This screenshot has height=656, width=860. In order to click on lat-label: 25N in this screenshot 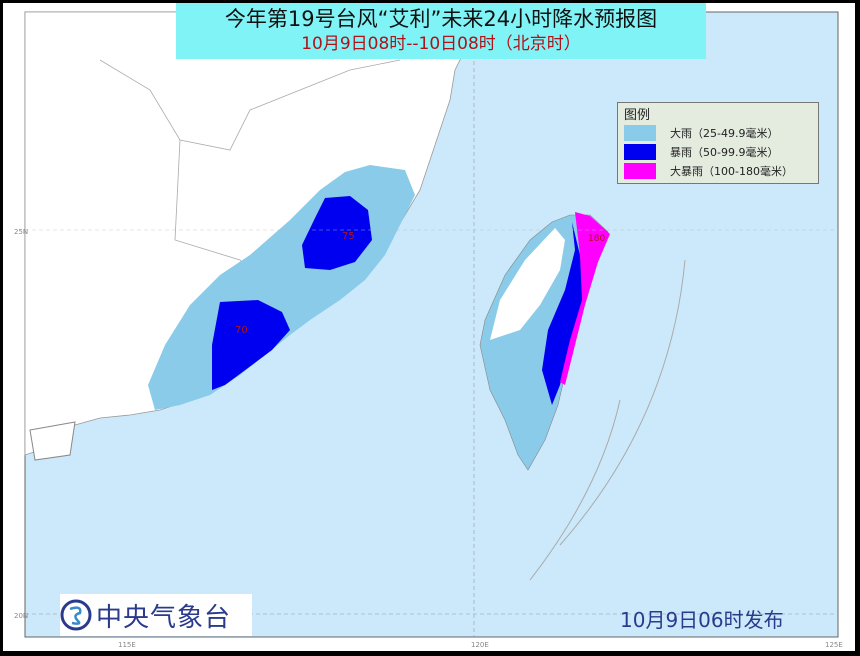, I will do `click(21, 232)`.